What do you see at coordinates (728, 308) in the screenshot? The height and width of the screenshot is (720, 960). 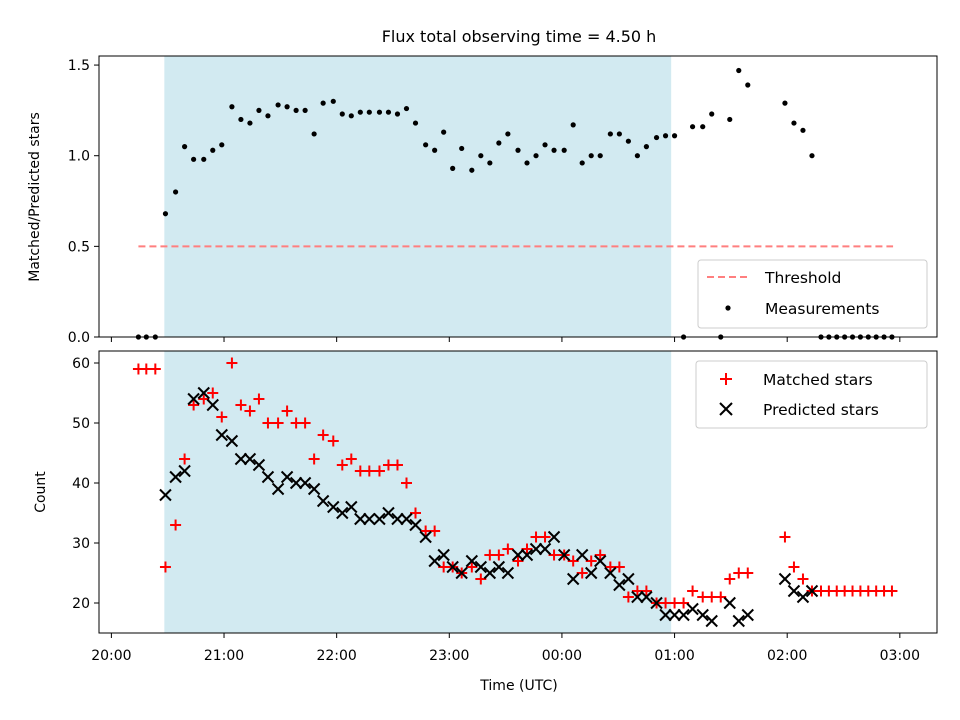 I see `legend-measurements-swatch` at bounding box center [728, 308].